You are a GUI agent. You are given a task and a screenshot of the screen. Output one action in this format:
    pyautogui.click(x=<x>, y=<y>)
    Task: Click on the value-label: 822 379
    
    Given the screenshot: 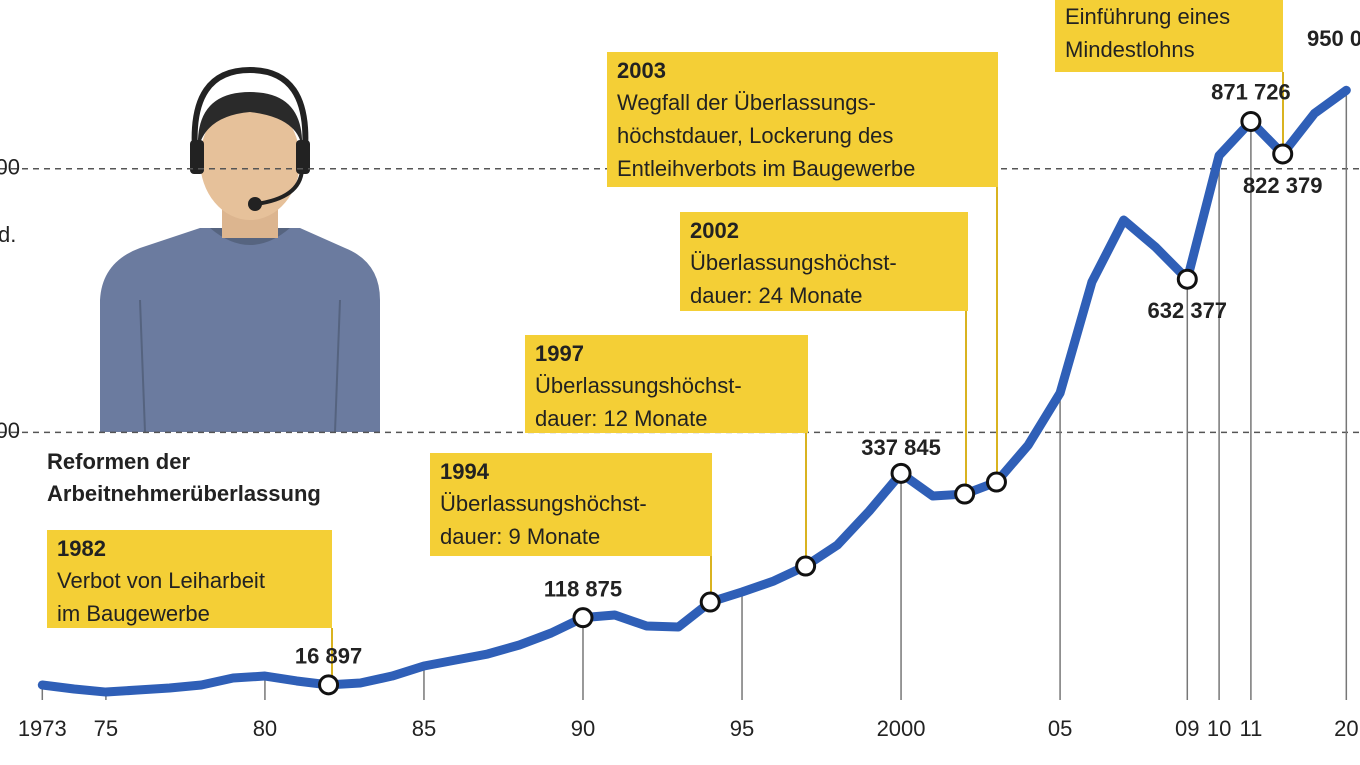 What is the action you would take?
    pyautogui.click(x=1283, y=185)
    